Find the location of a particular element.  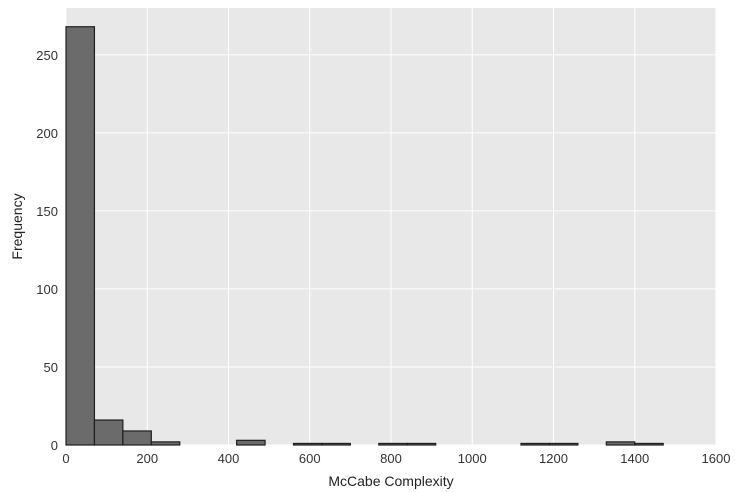

y-tick-label: 0 is located at coordinates (54, 445).